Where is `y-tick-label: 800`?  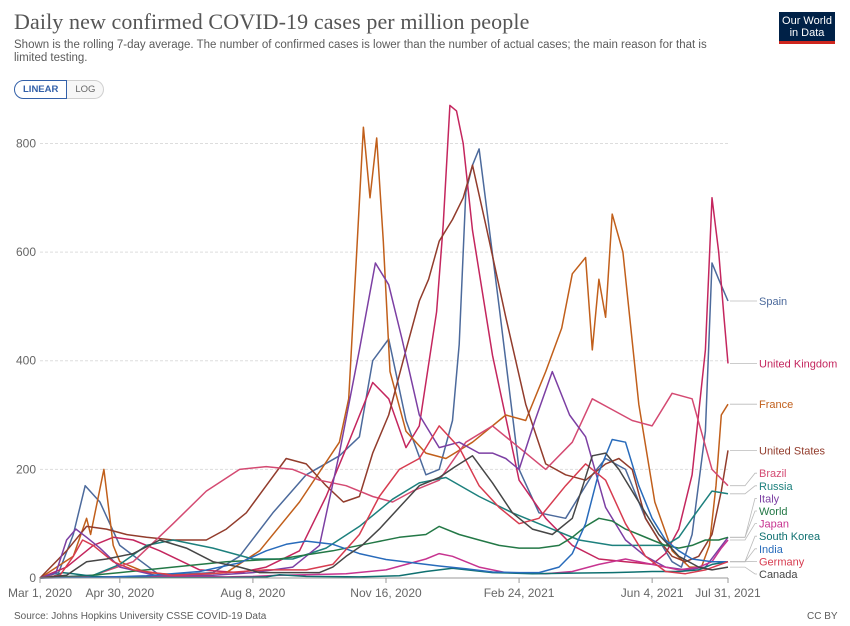
y-tick-label: 800 is located at coordinates (26, 143).